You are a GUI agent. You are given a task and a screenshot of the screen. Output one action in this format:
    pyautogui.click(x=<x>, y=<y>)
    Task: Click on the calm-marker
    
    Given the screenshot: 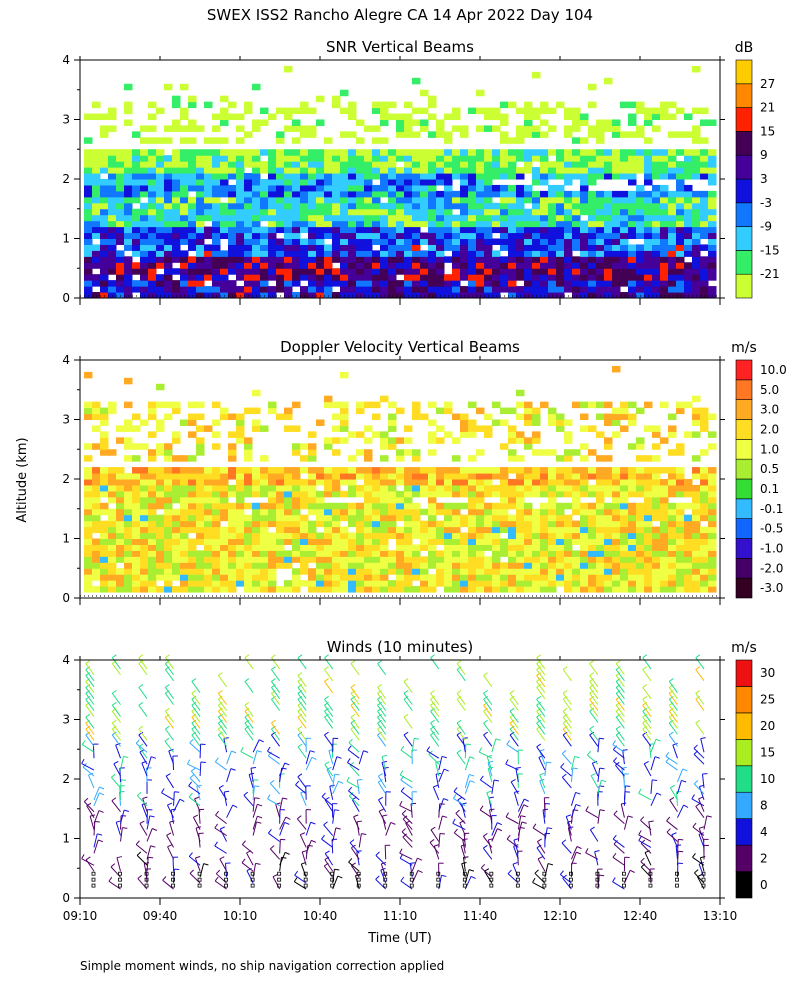 What is the action you would take?
    pyautogui.click(x=385, y=885)
    